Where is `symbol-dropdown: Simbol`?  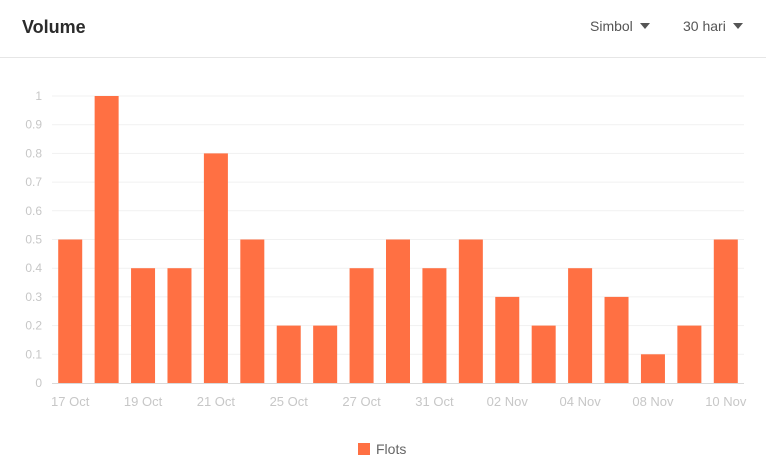
symbol-dropdown: Simbol is located at coordinates (620, 26).